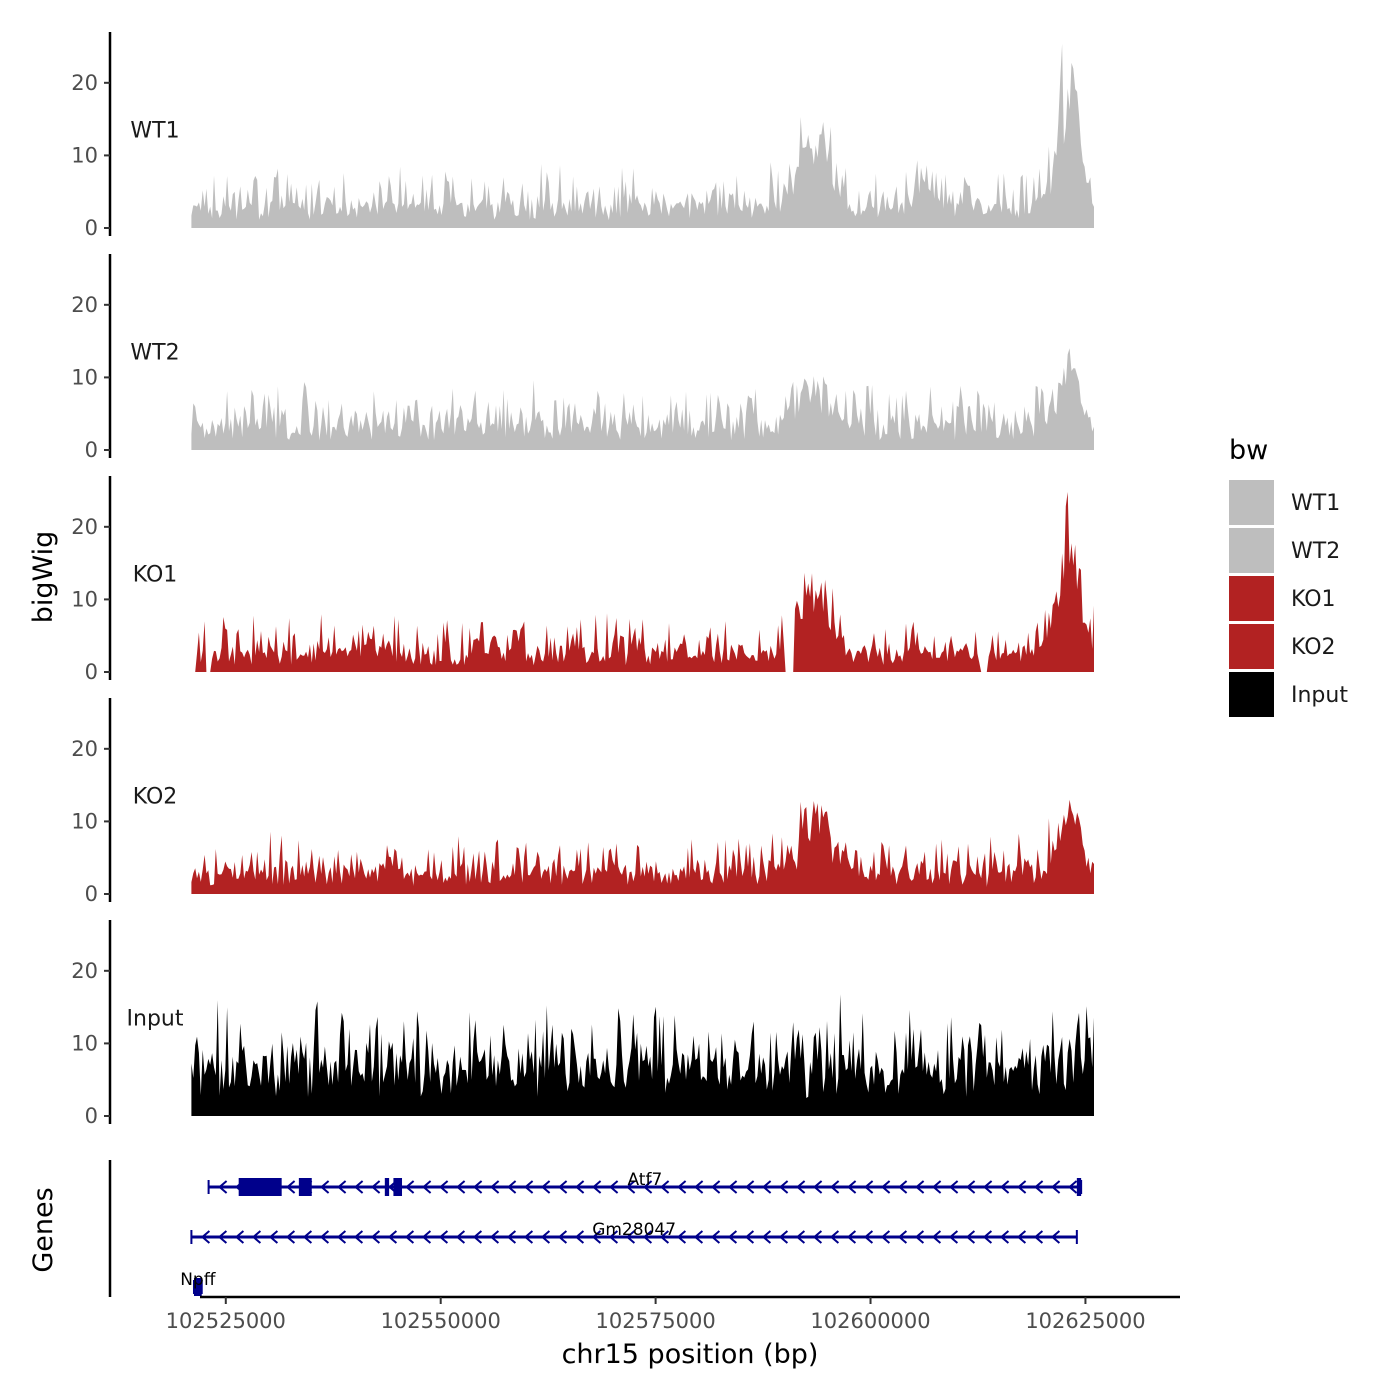 The width and height of the screenshot is (1400, 1400). I want to click on track-ko1: 0 10 20 KO1, so click(582, 580).